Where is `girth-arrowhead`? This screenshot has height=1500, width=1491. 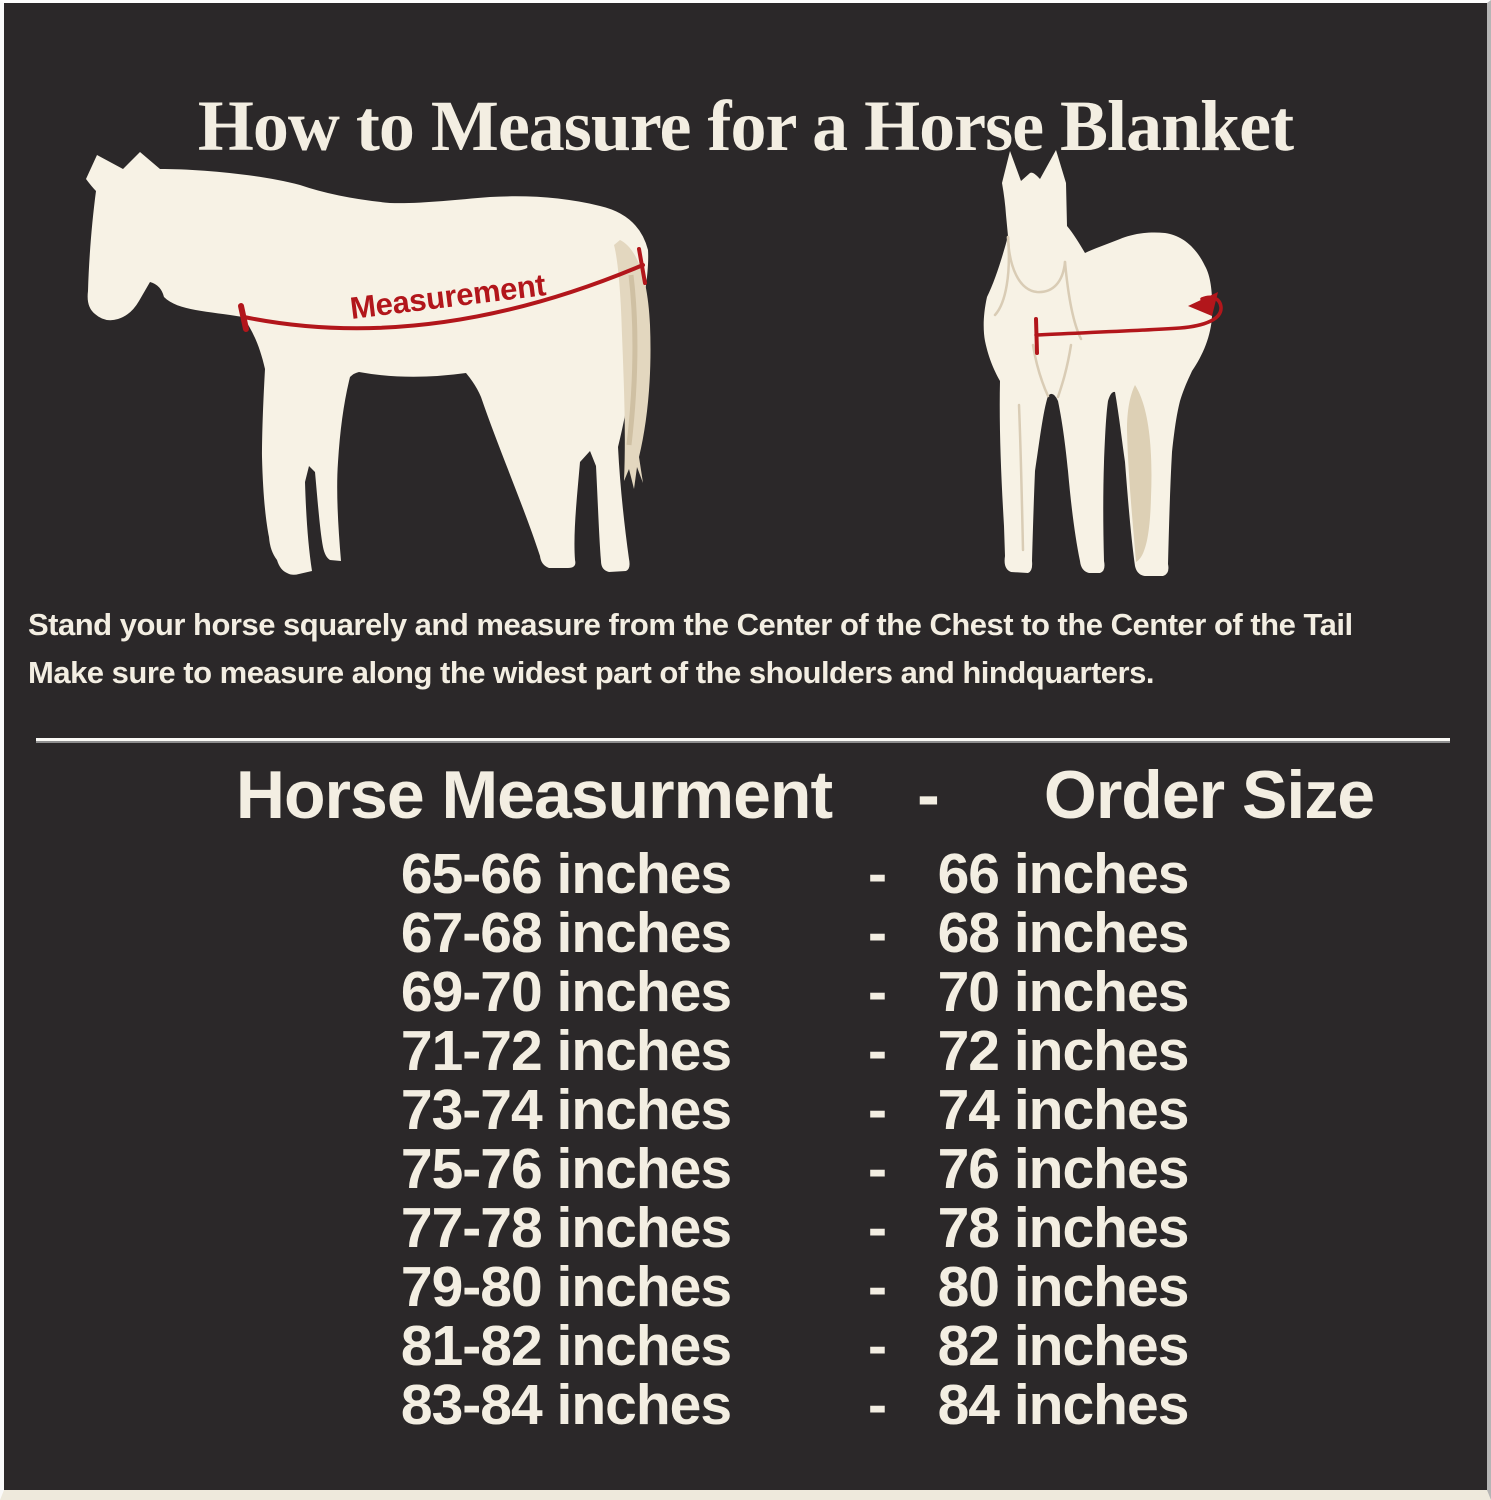 girth-arrowhead is located at coordinates (1203, 304).